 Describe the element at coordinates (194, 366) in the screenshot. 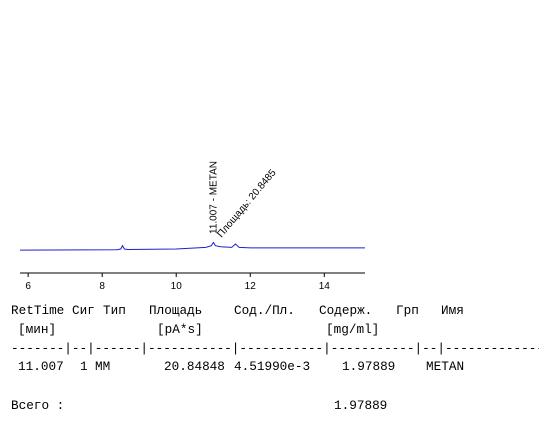

I see `table-cell: 20.84848` at that location.